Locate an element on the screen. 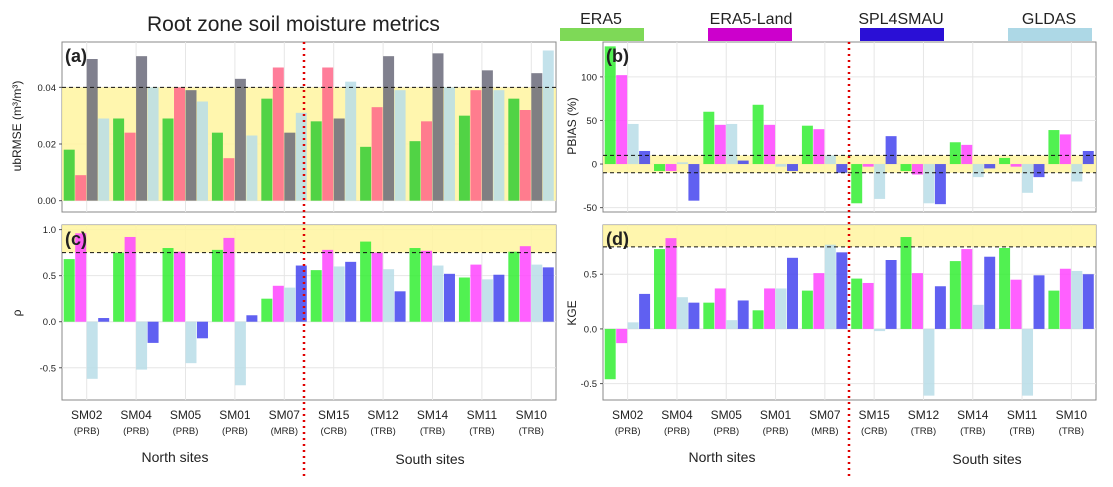  x-tick-label-sm14: SM14 is located at coordinates (433, 415).